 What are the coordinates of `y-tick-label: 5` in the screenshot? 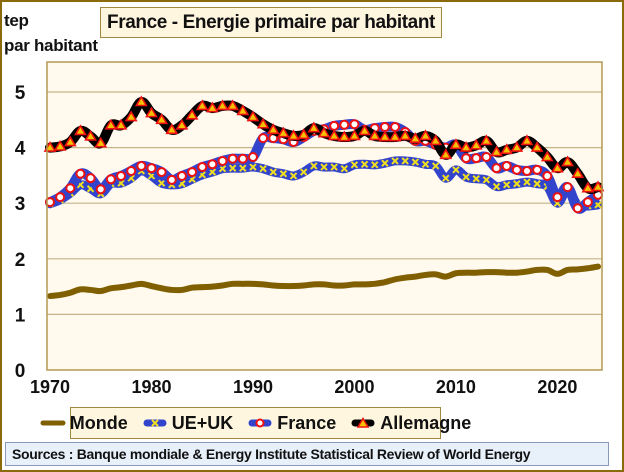 It's located at (20, 93).